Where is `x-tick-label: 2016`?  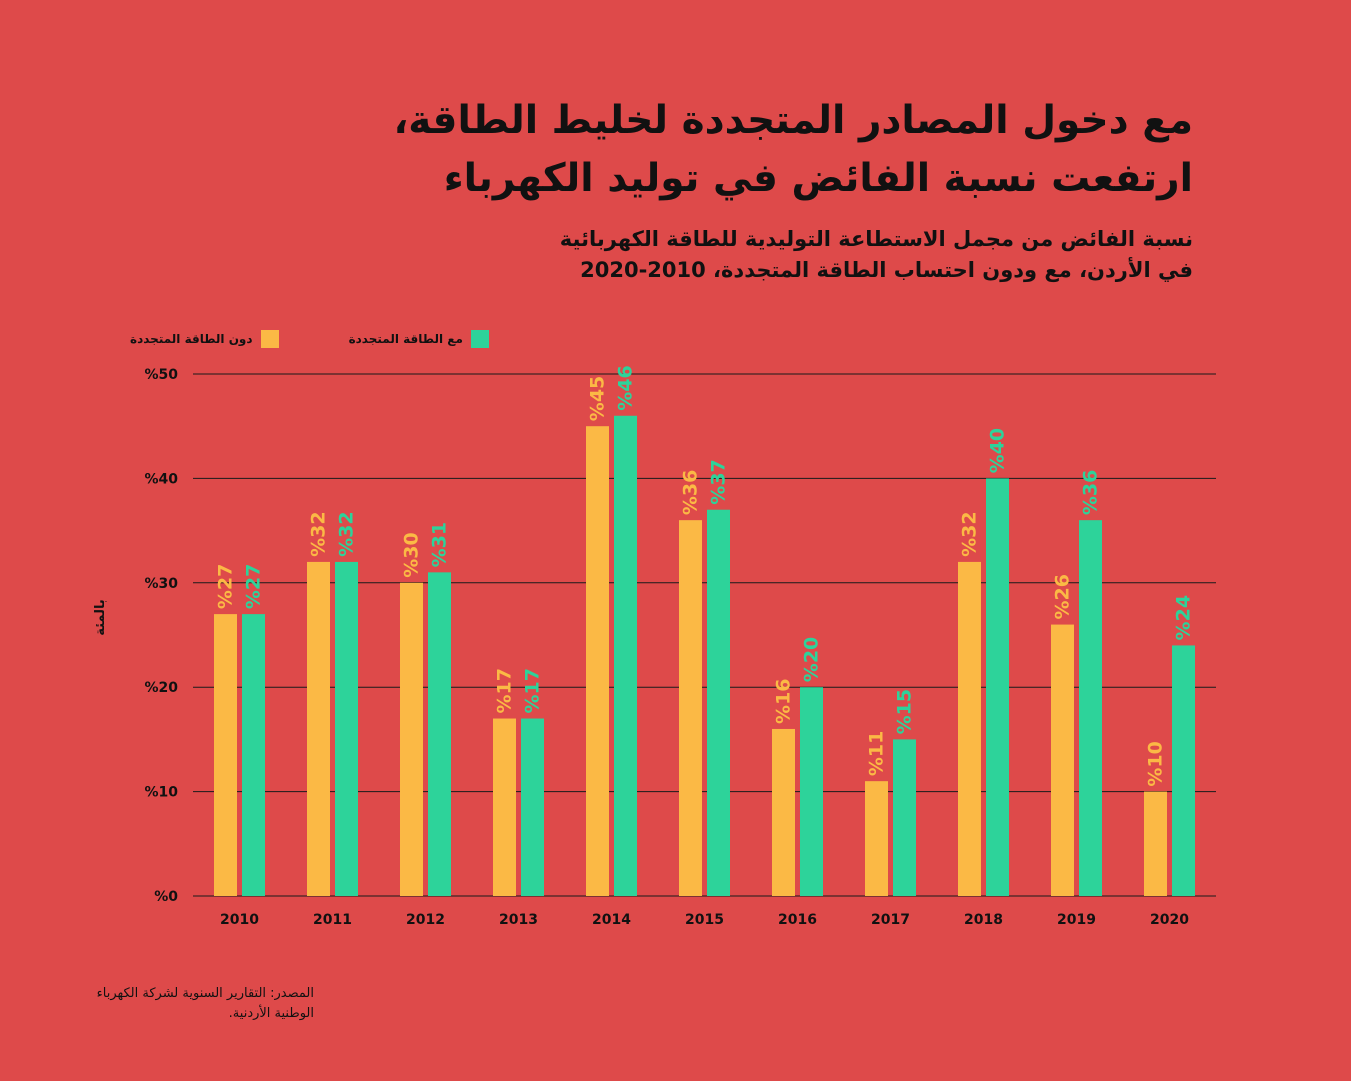 x-tick-label: 2016 is located at coordinates (797, 920).